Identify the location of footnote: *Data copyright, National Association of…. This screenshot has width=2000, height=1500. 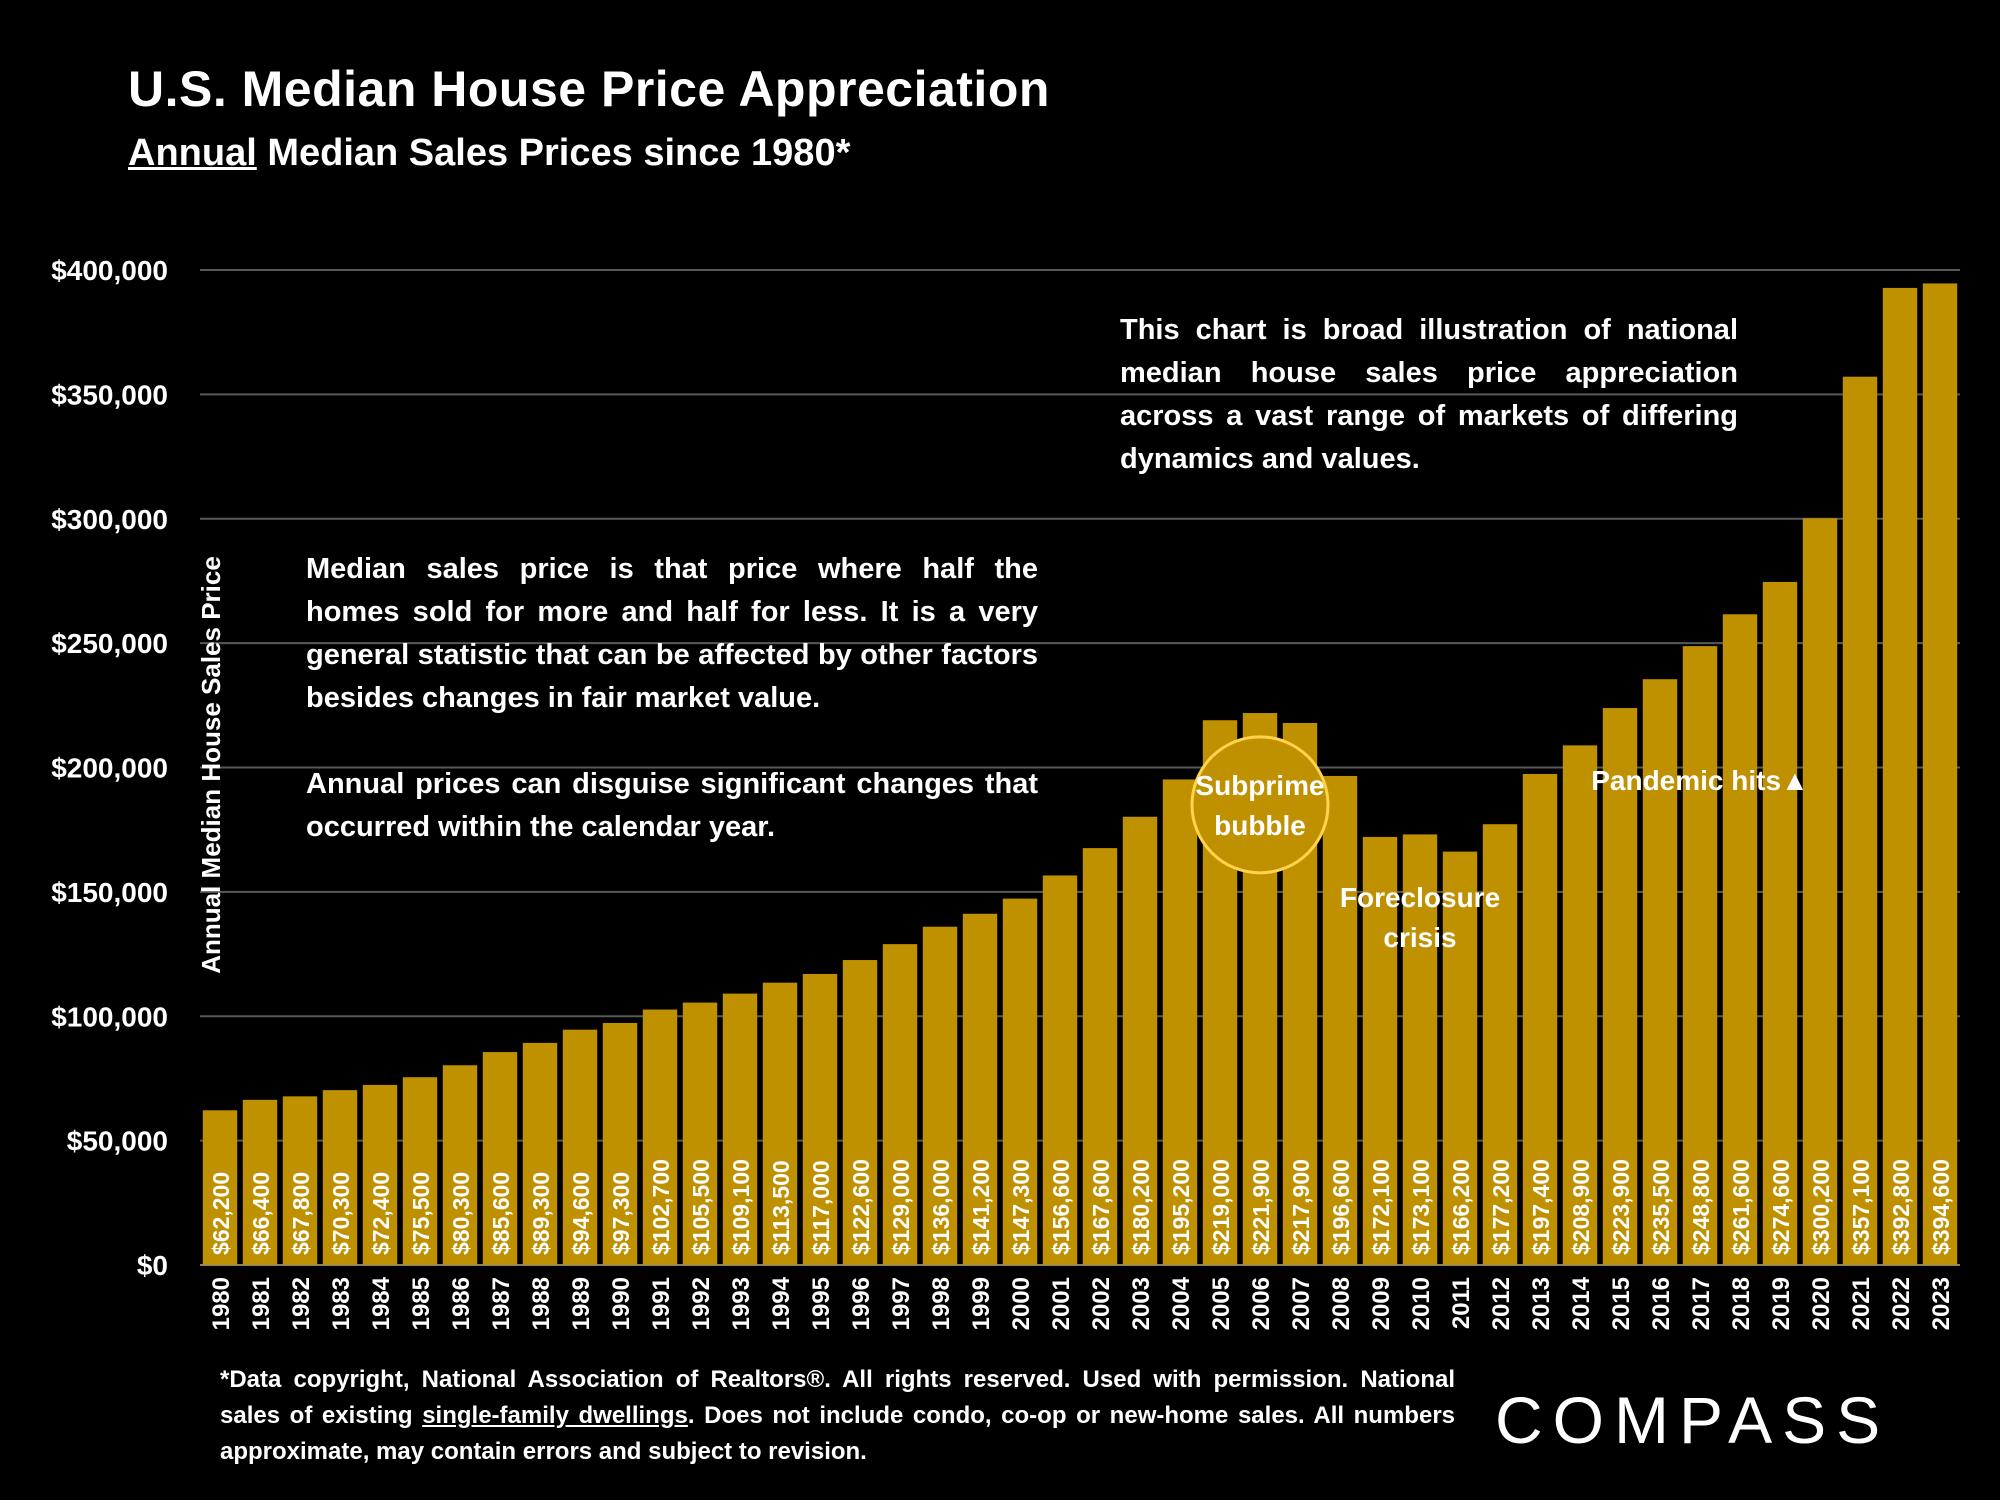
(837, 1416).